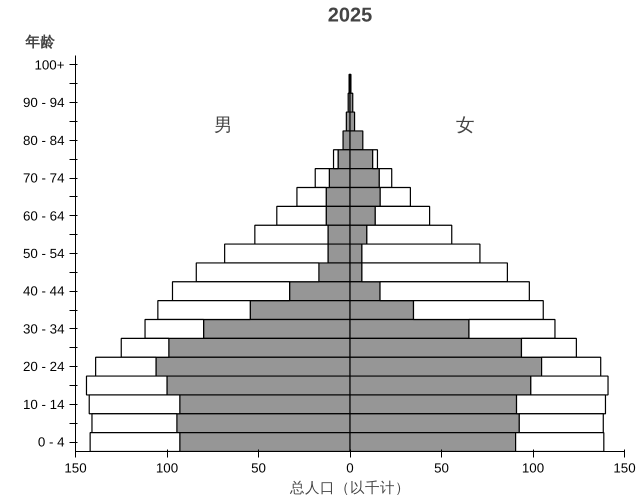  I want to click on y-tick-label: 40 - 44, so click(44, 291).